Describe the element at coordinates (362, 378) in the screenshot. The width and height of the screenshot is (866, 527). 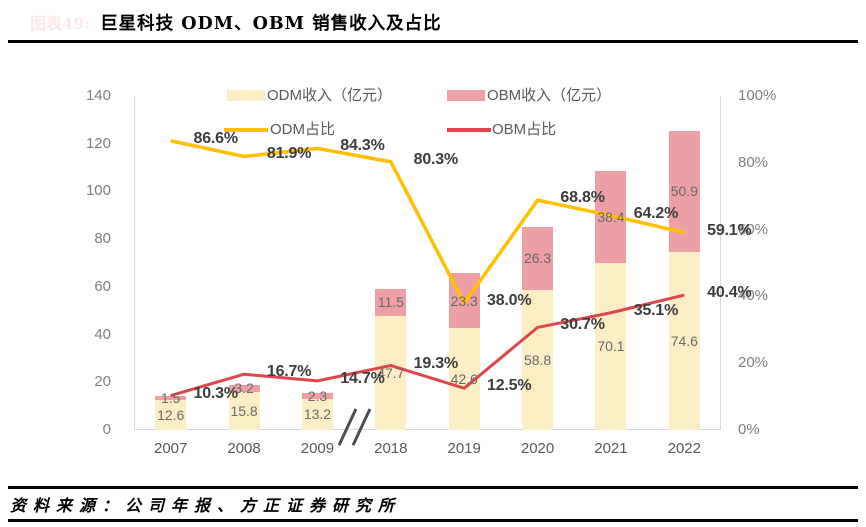
I see `obm-share-label: 14.7%` at that location.